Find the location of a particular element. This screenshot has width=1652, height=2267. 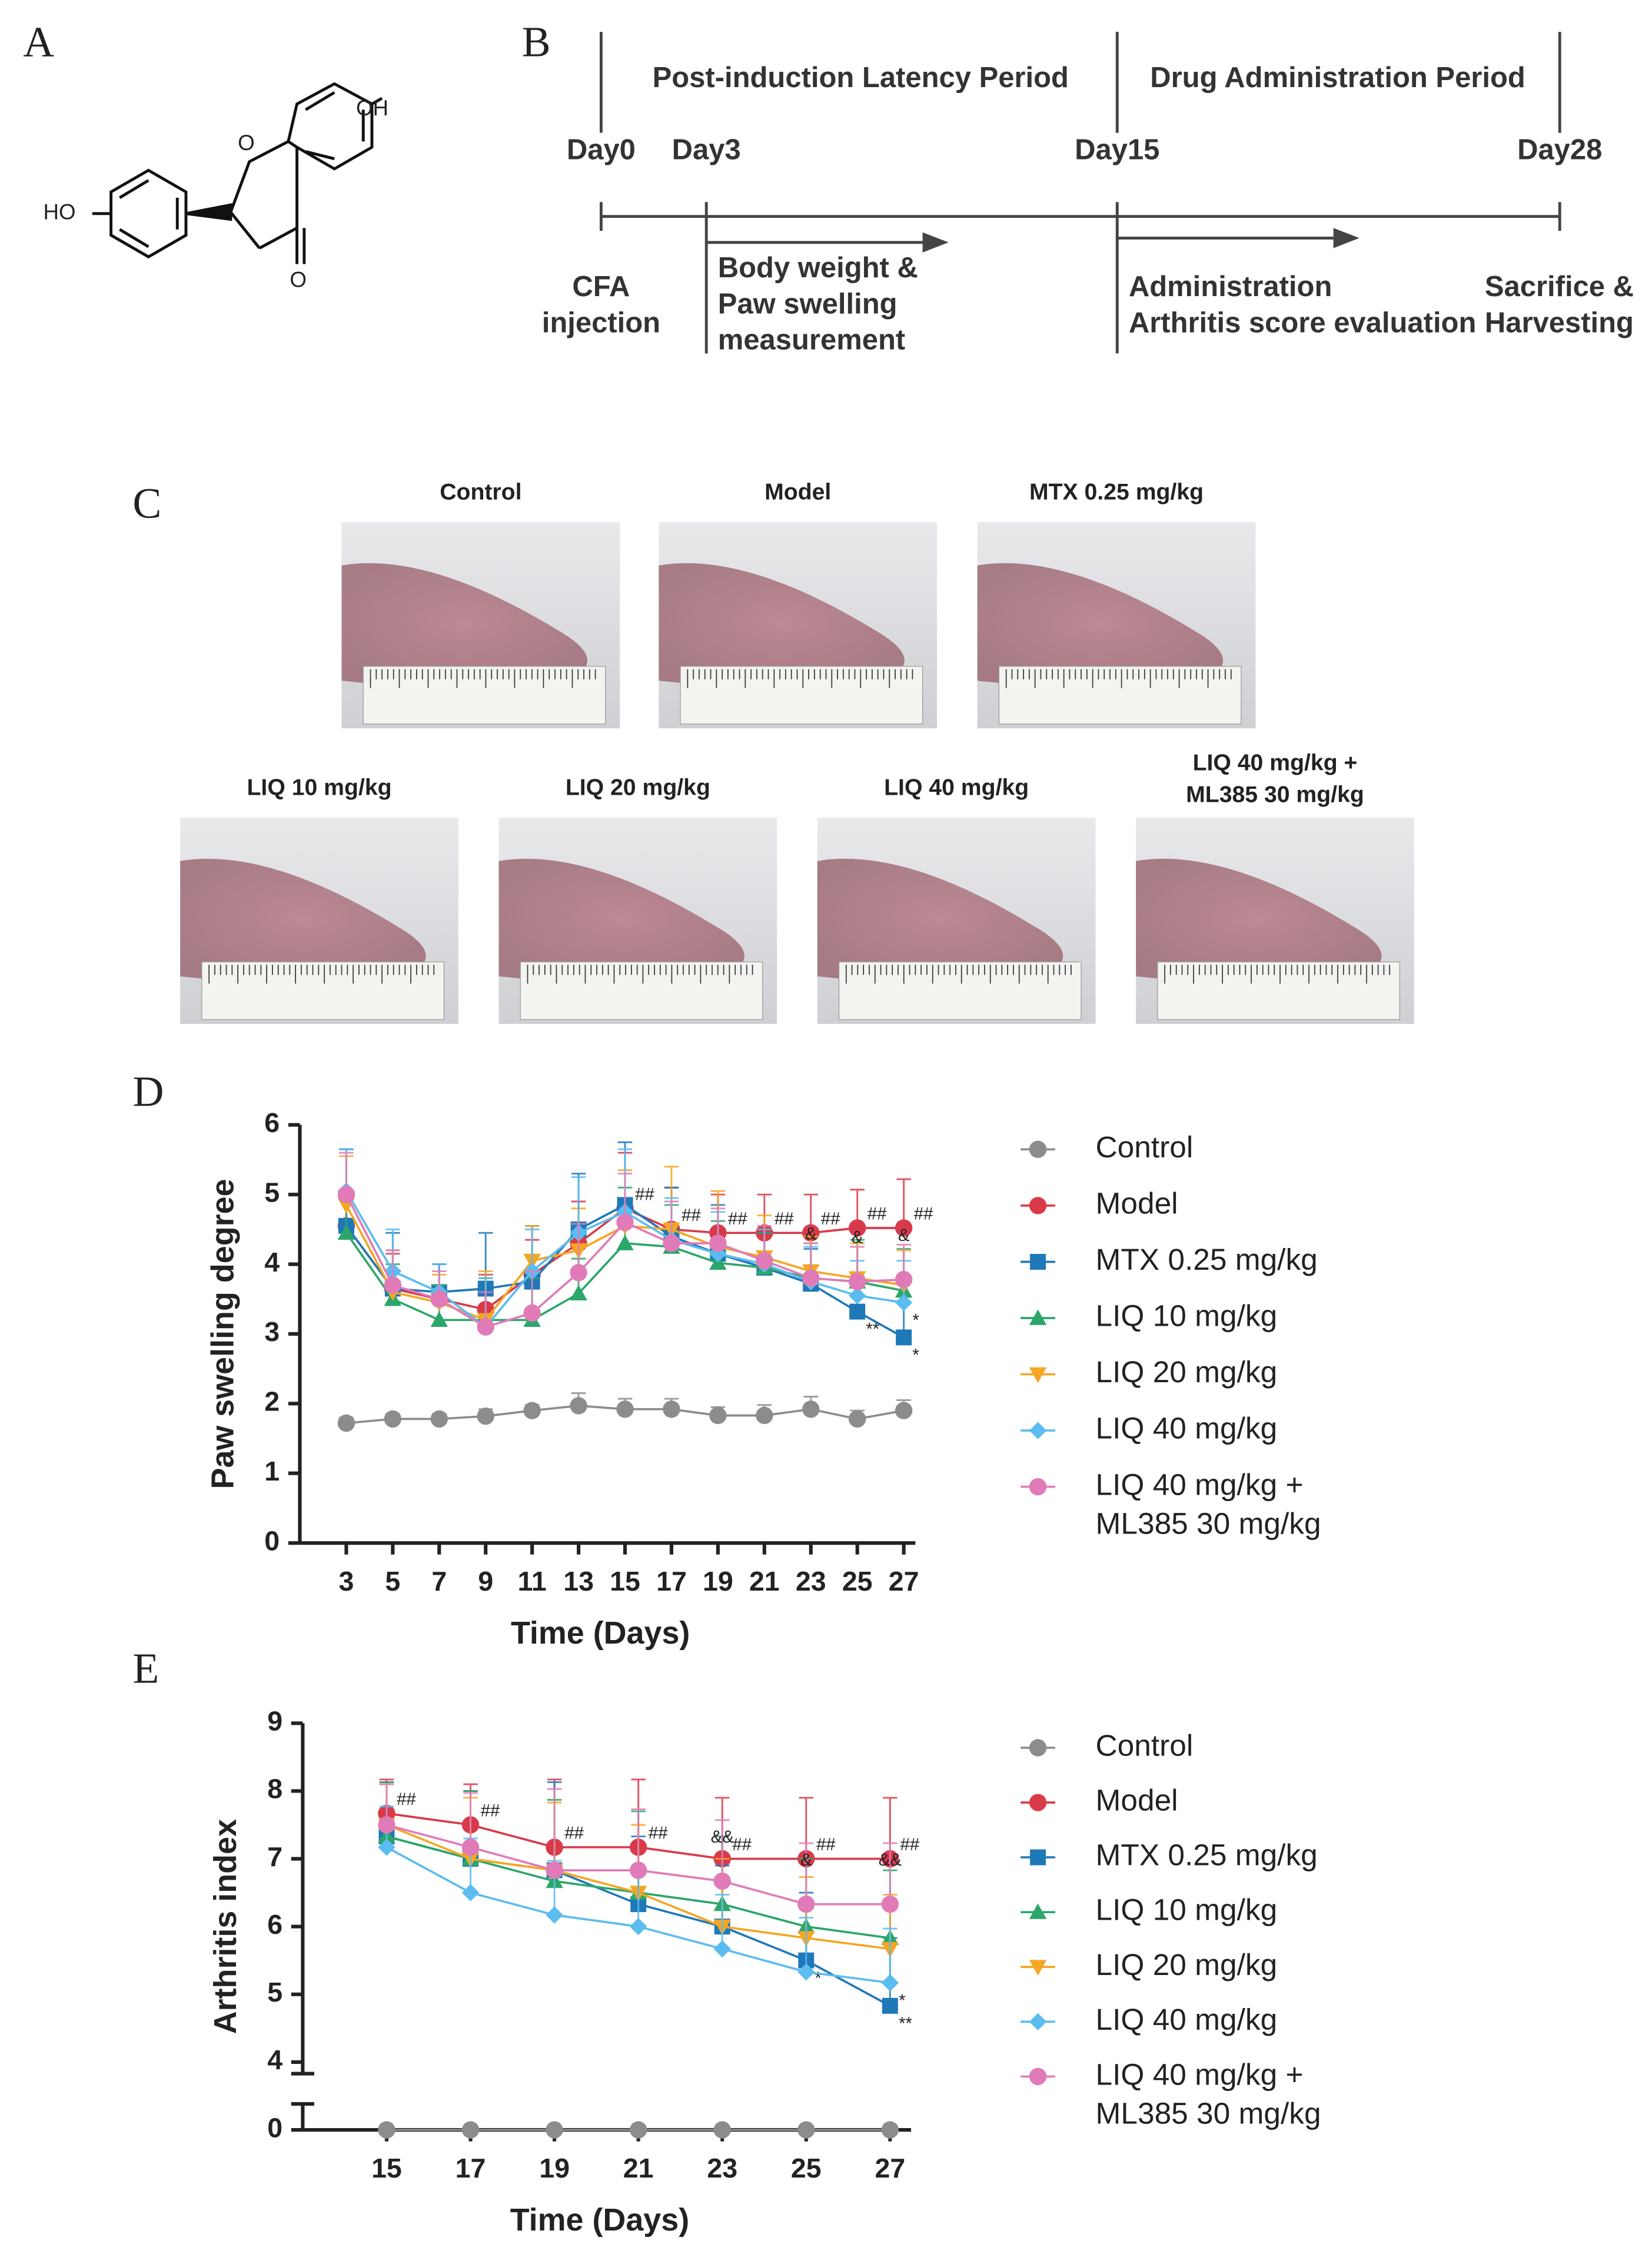

x-tick-label: 27 is located at coordinates (890, 2168).